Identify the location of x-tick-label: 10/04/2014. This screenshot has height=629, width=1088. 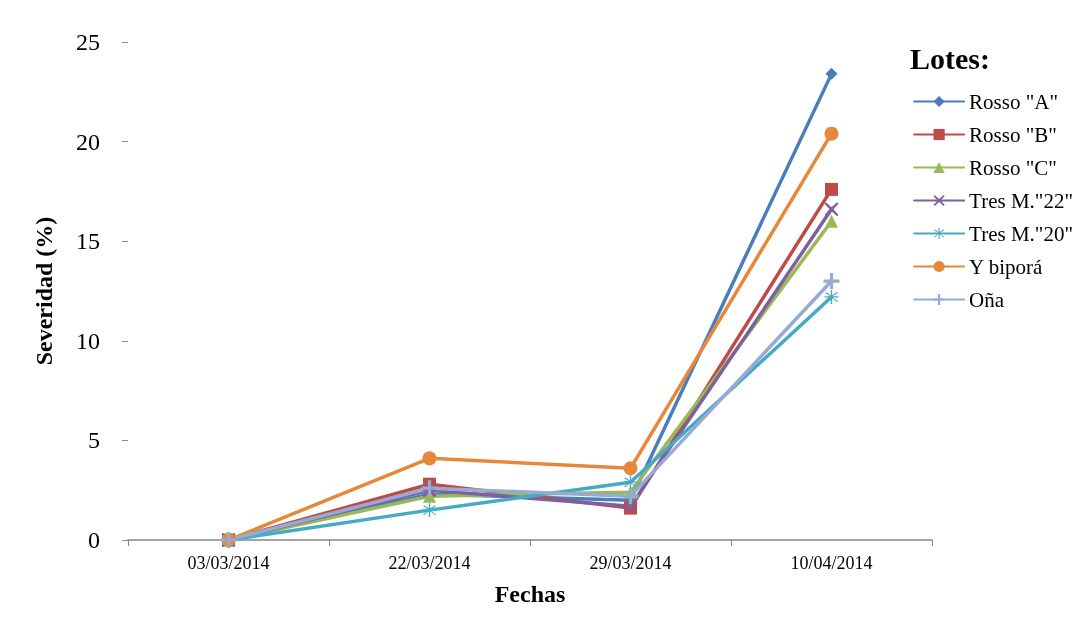
(831, 563).